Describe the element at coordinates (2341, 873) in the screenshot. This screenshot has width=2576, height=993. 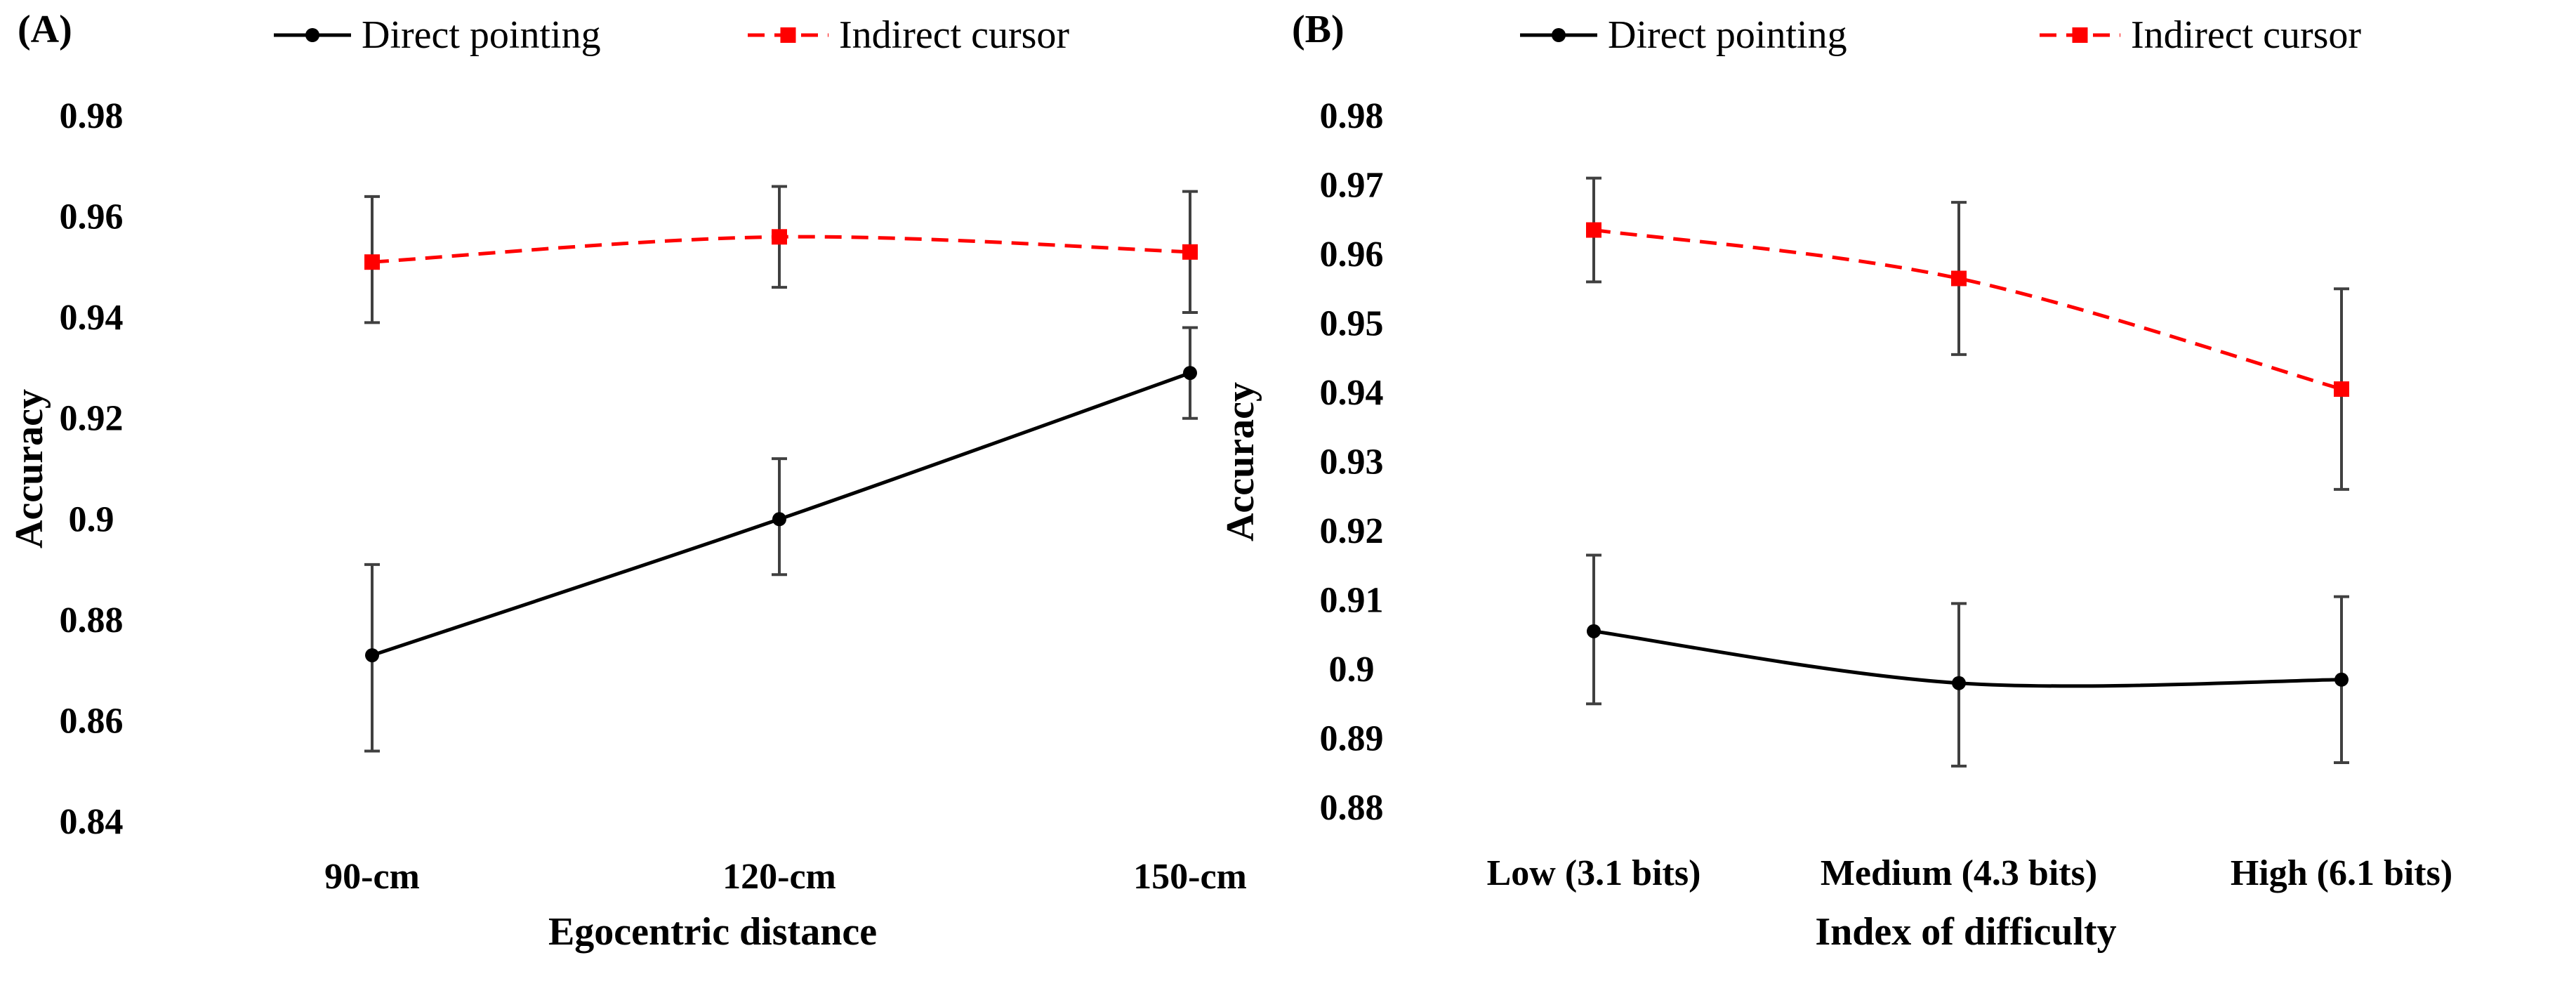
I see `panel-b-xtick-label: High (6.1 bits)` at that location.